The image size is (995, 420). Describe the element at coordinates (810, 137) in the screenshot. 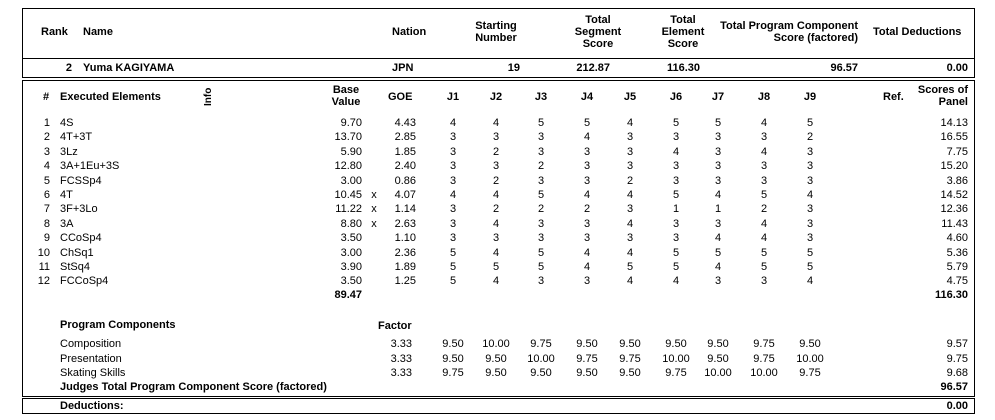

I see `element-judge-score-j9: 2` at that location.